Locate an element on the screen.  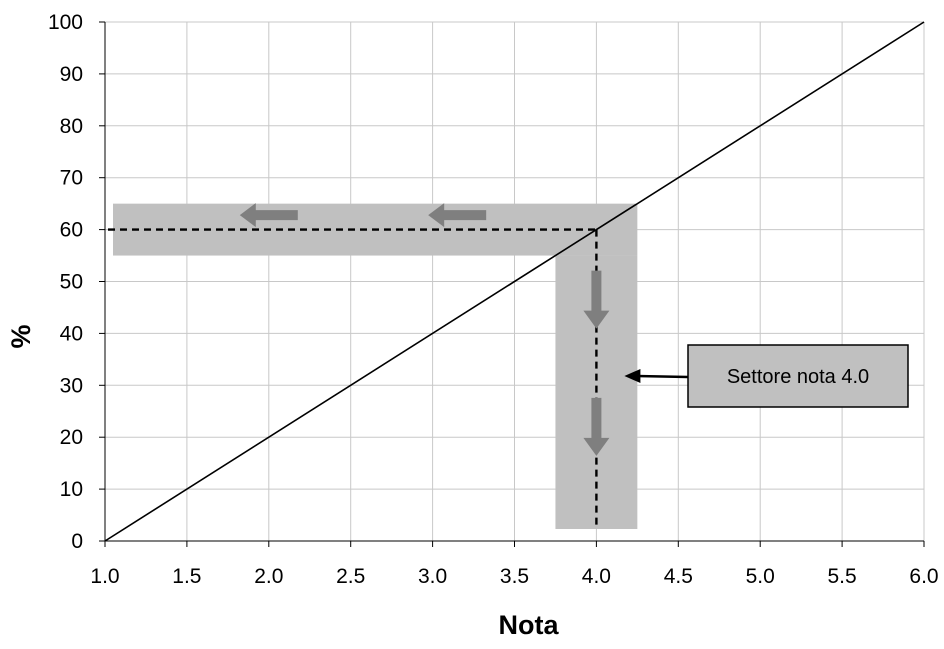
y-tick-label: 100 is located at coordinates (65, 22).